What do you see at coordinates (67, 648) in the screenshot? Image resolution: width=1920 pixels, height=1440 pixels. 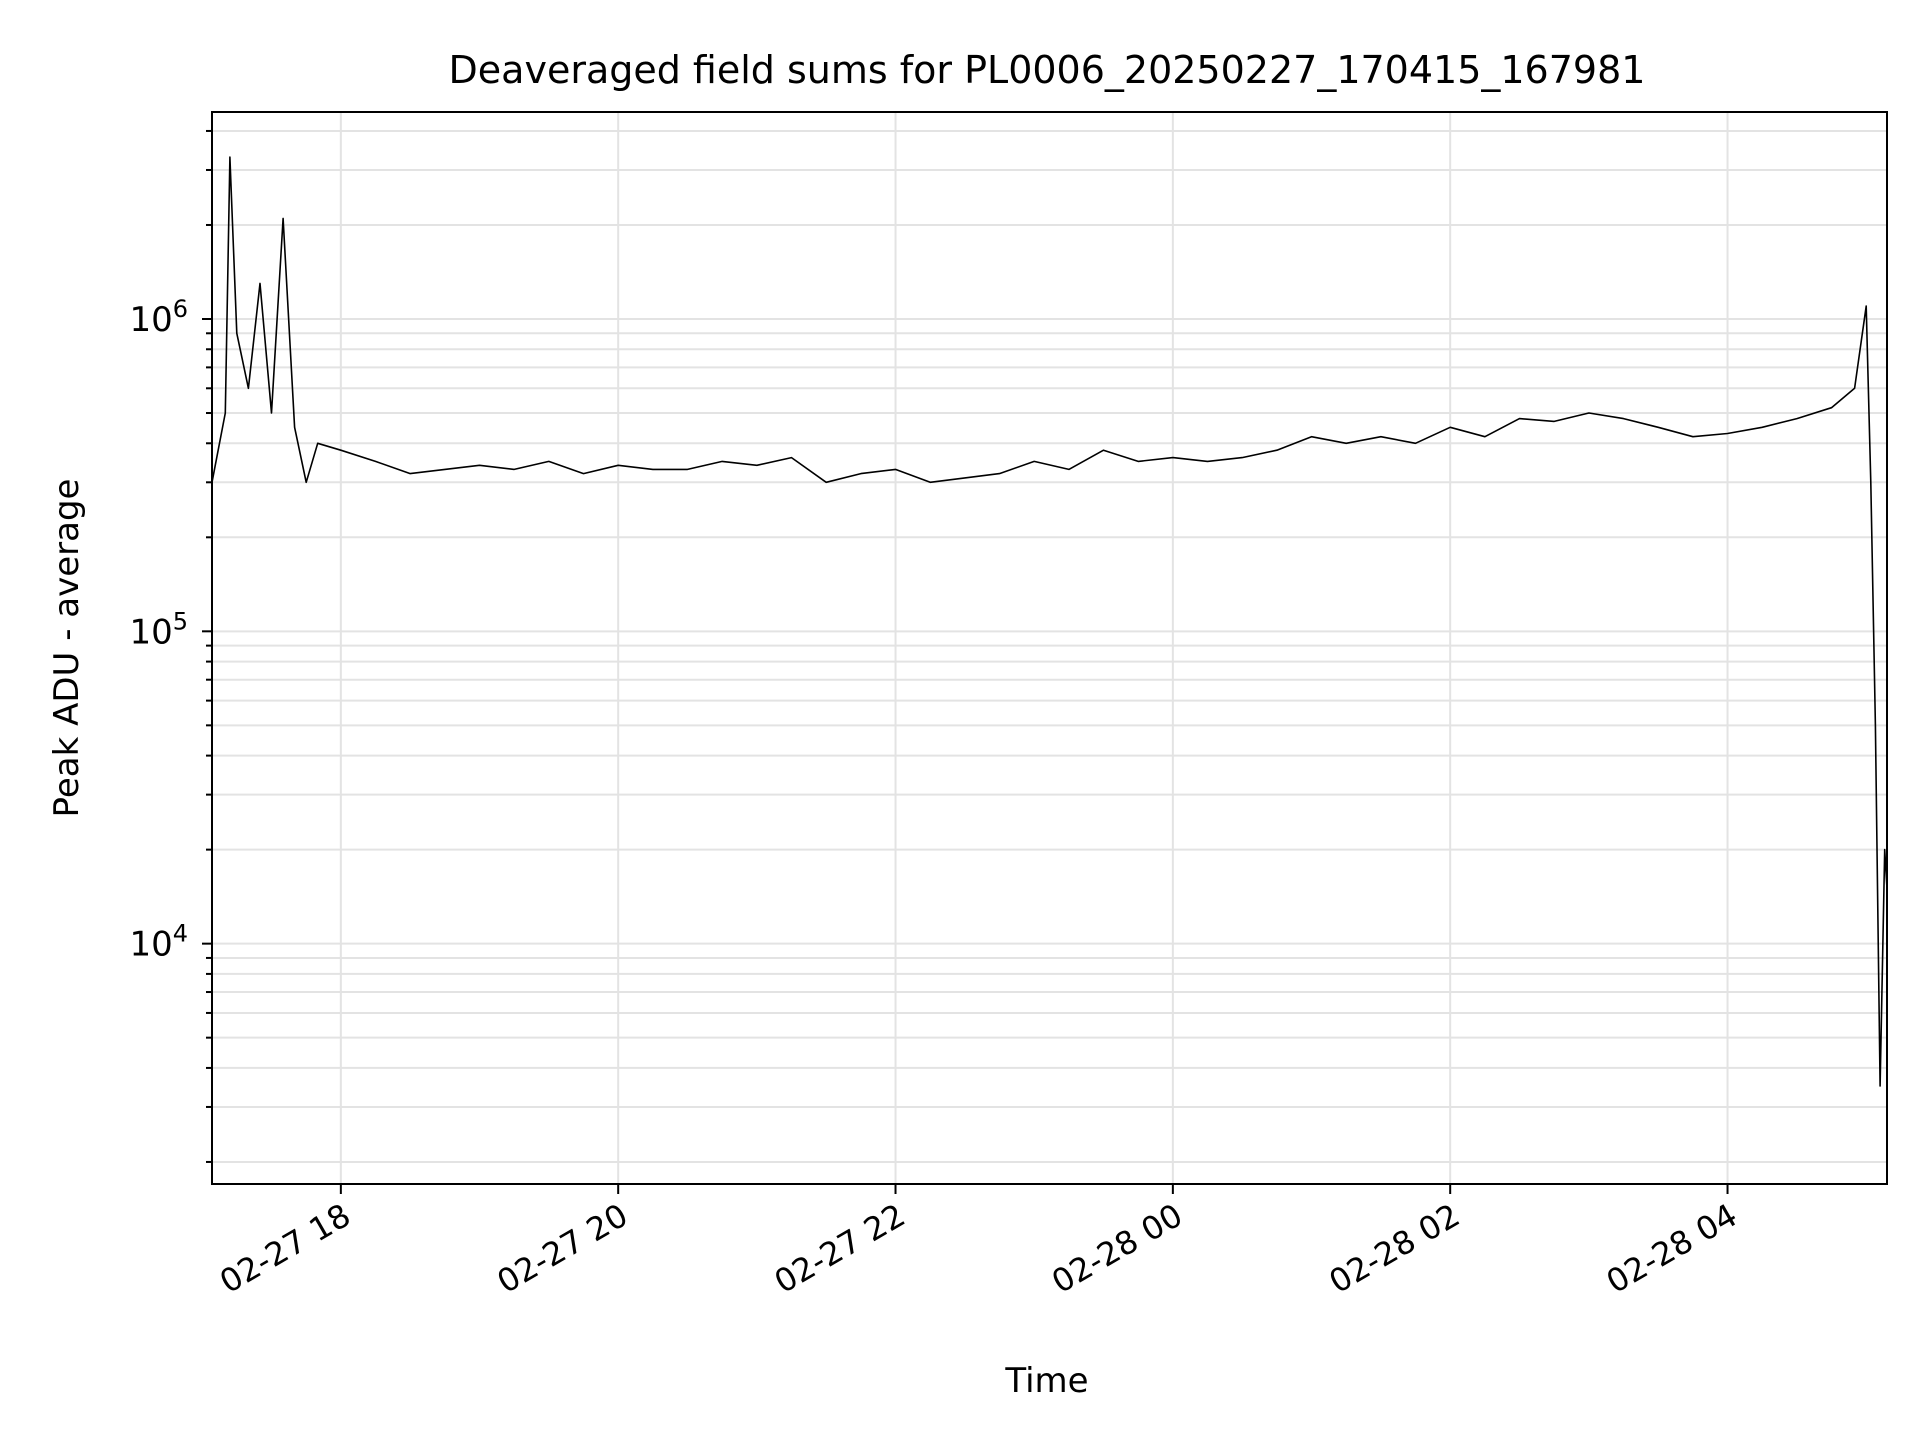 I see `y-axis-label: Peak ADU - average` at bounding box center [67, 648].